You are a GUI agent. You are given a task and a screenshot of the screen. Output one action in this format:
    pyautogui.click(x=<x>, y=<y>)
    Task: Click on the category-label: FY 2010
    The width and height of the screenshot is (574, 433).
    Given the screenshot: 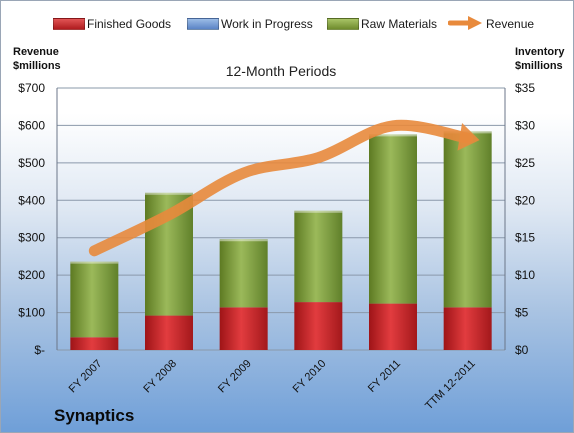 What is the action you would take?
    pyautogui.click(x=310, y=377)
    